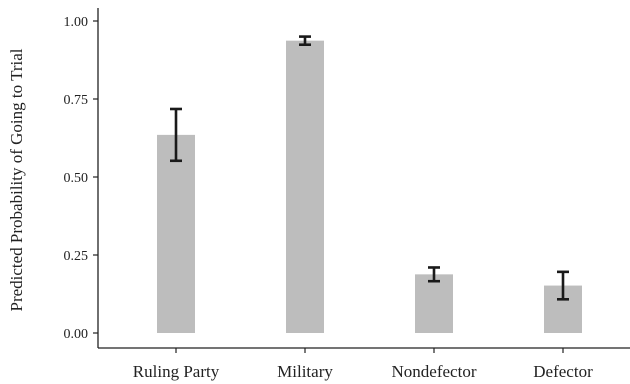 This screenshot has width=630, height=384. Describe the element at coordinates (76, 100) in the screenshot. I see `y-tick-label: 0.75` at that location.